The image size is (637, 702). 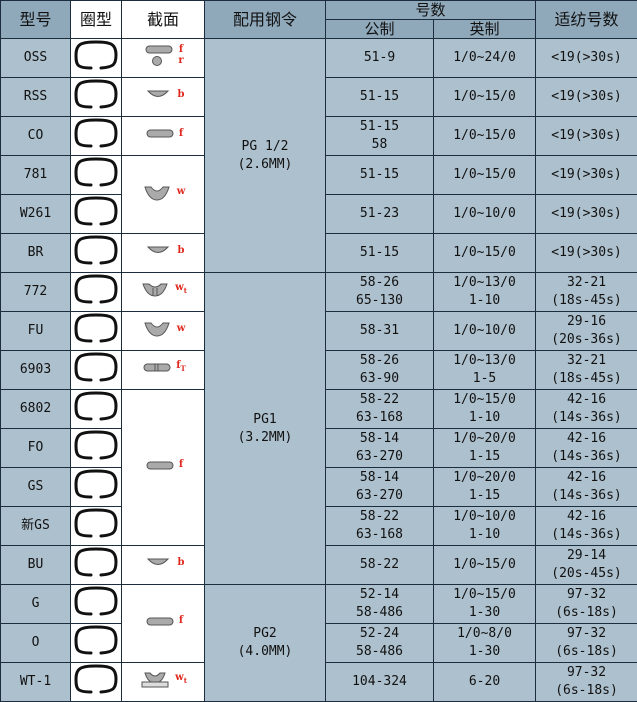 I want to click on steel-ring-size: (4.0MM), so click(x=265, y=652).